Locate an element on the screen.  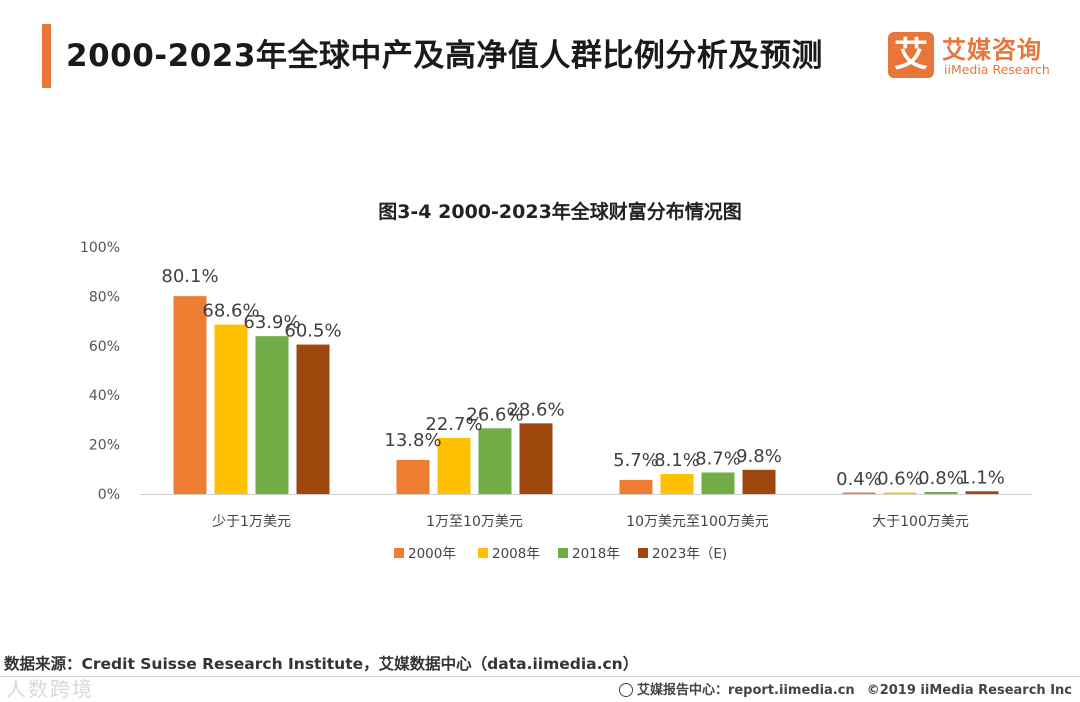
x-tick-label: 大于100万美元 is located at coordinates (920, 522).